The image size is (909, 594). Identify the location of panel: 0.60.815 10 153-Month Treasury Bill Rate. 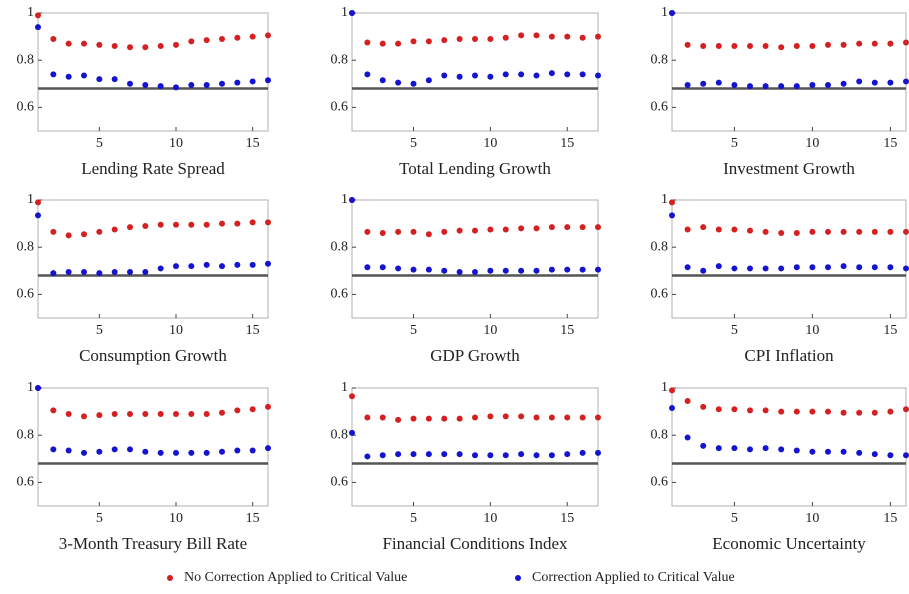
(144, 466).